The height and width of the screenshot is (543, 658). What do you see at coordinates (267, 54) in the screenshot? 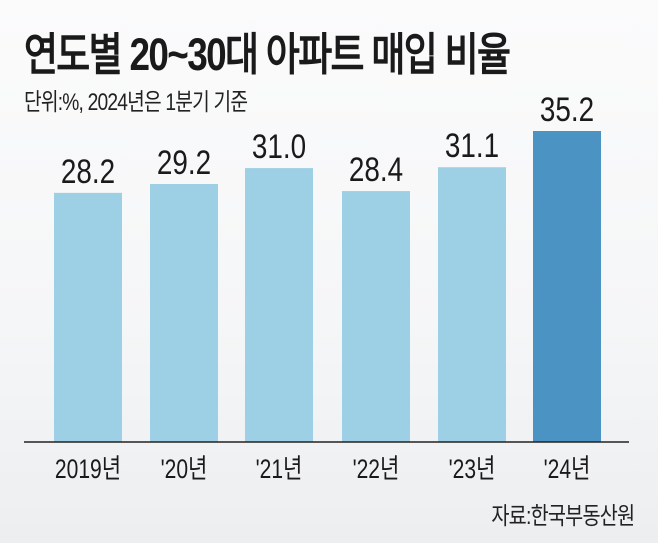
I see `chart-title: 연도별 20~30대 아파트 매입 비율` at bounding box center [267, 54].